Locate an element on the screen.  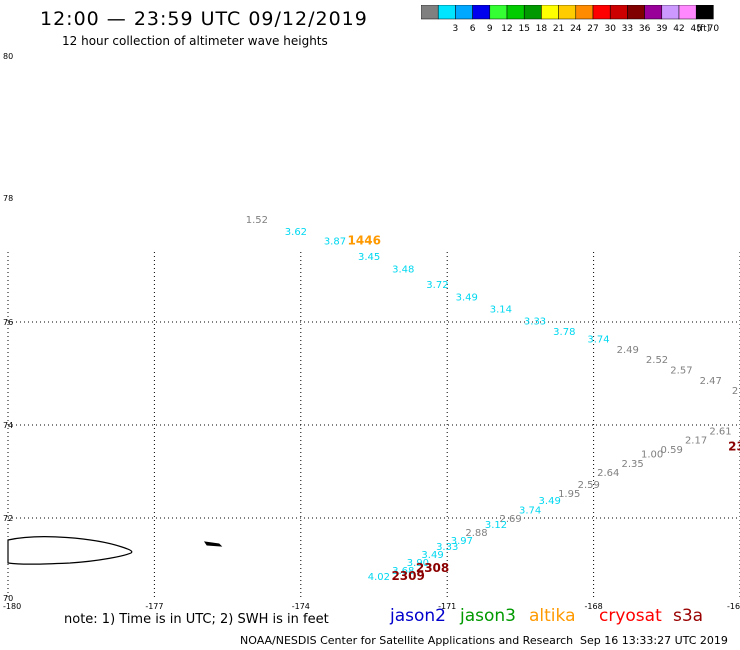
scale-tick-label: 24 is located at coordinates (576, 29).